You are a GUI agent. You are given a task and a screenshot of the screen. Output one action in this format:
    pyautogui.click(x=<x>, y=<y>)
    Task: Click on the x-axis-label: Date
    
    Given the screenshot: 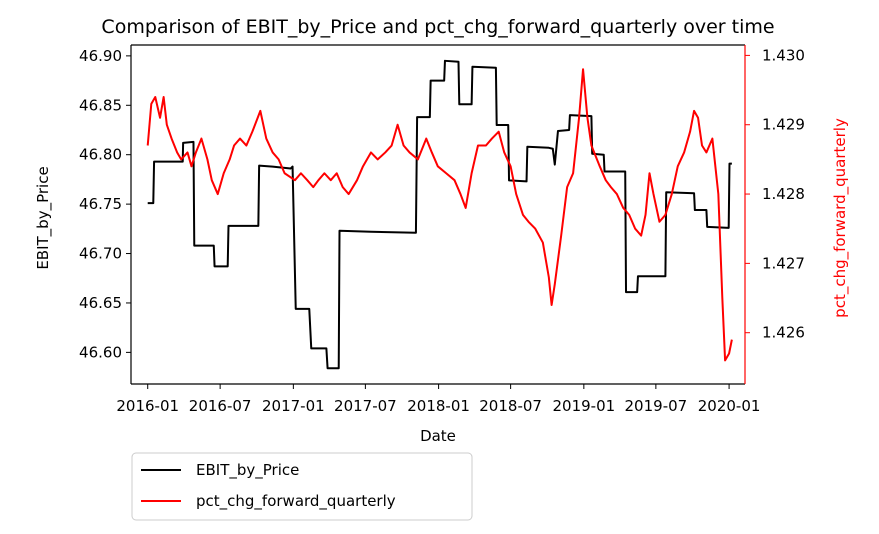 What is the action you would take?
    pyautogui.click(x=438, y=436)
    